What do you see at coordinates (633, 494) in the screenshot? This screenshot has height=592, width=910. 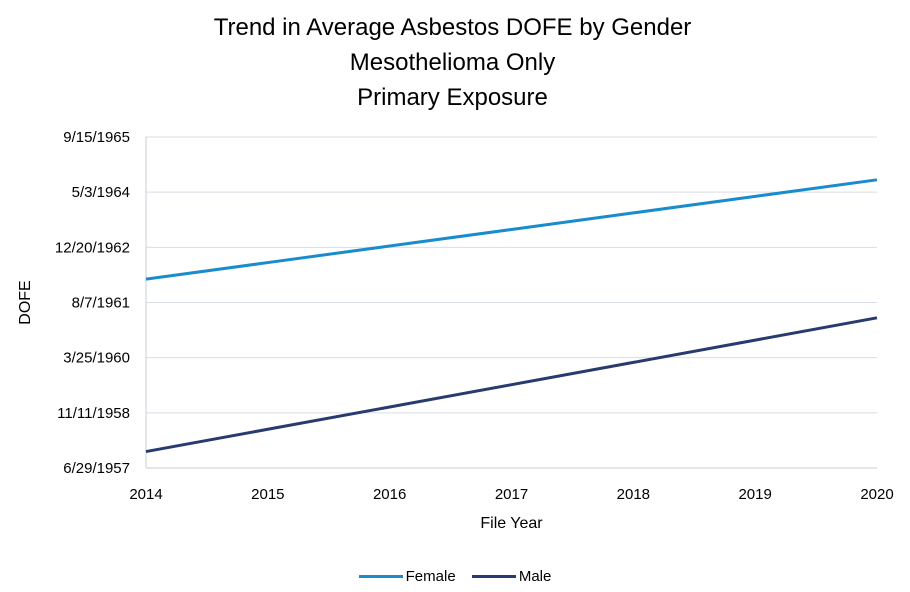 I see `x-tick-label: 2018` at bounding box center [633, 494].